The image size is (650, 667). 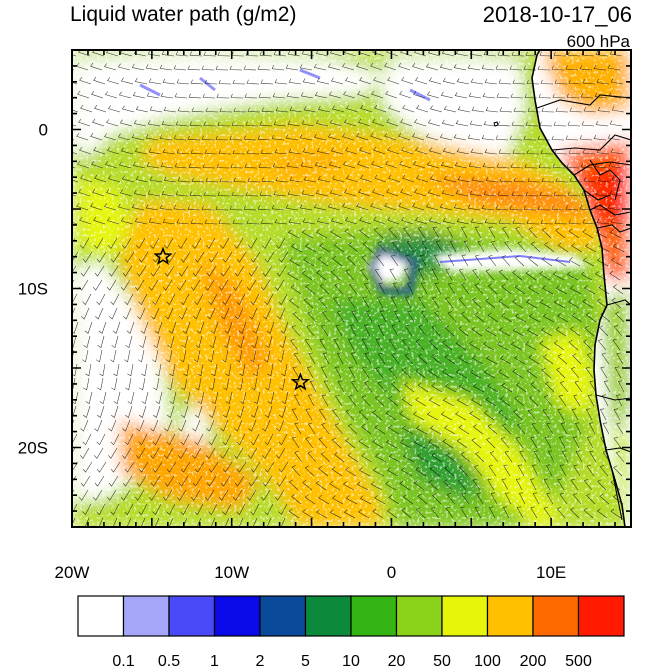 What do you see at coordinates (169, 660) in the screenshot?
I see `colorbar-label: 0.5` at bounding box center [169, 660].